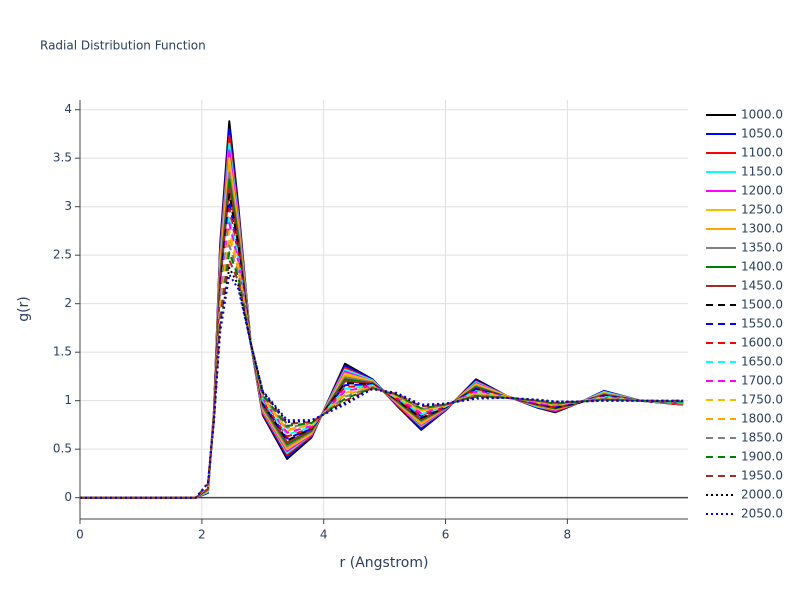  I want to click on legend-label: 1200.0, so click(762, 191).